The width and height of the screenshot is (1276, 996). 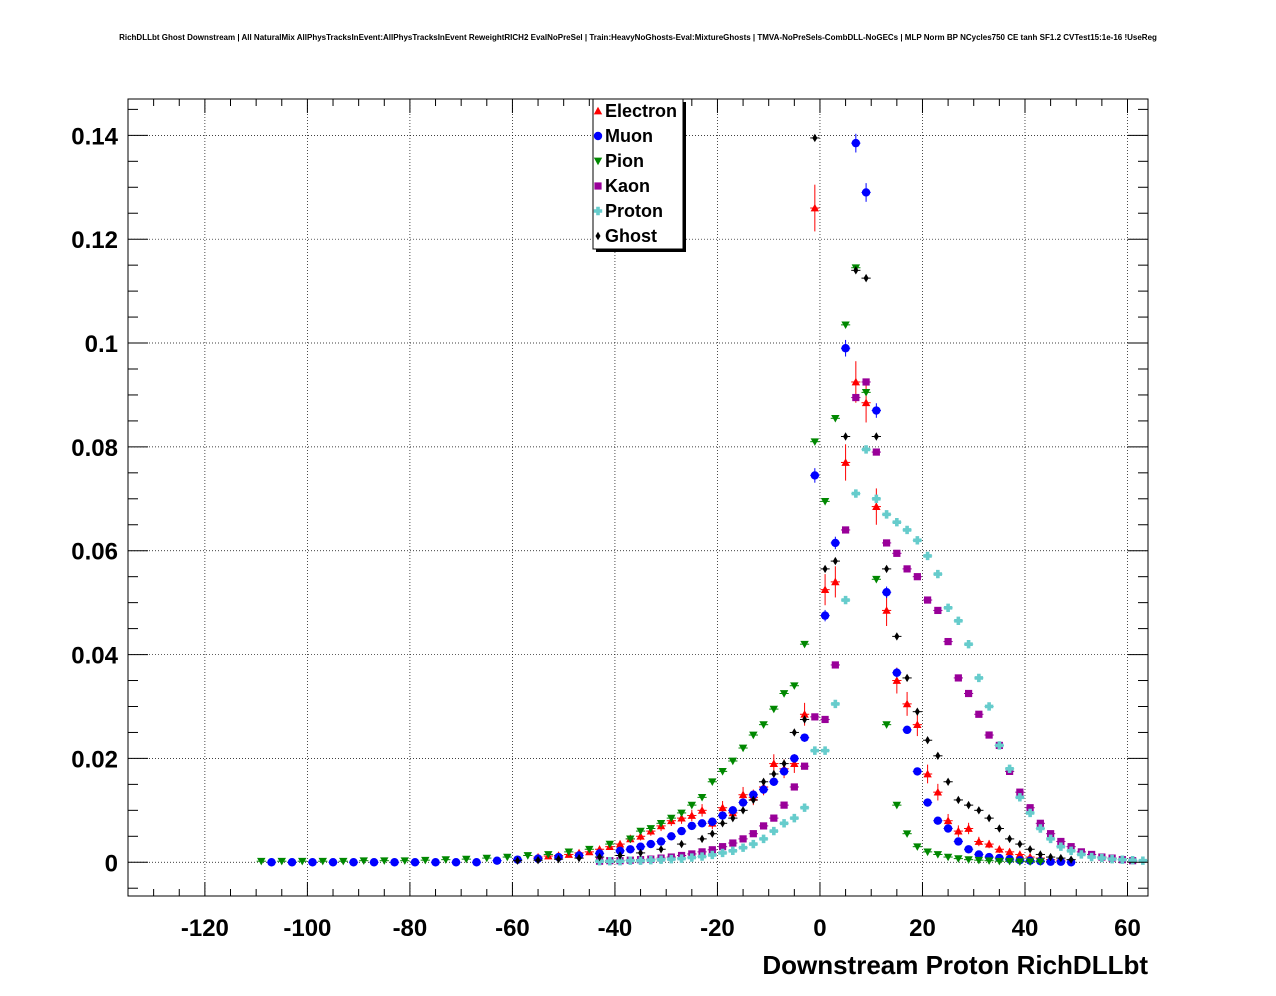 What do you see at coordinates (410, 928) in the screenshot?
I see `x-tick-label: -80` at bounding box center [410, 928].